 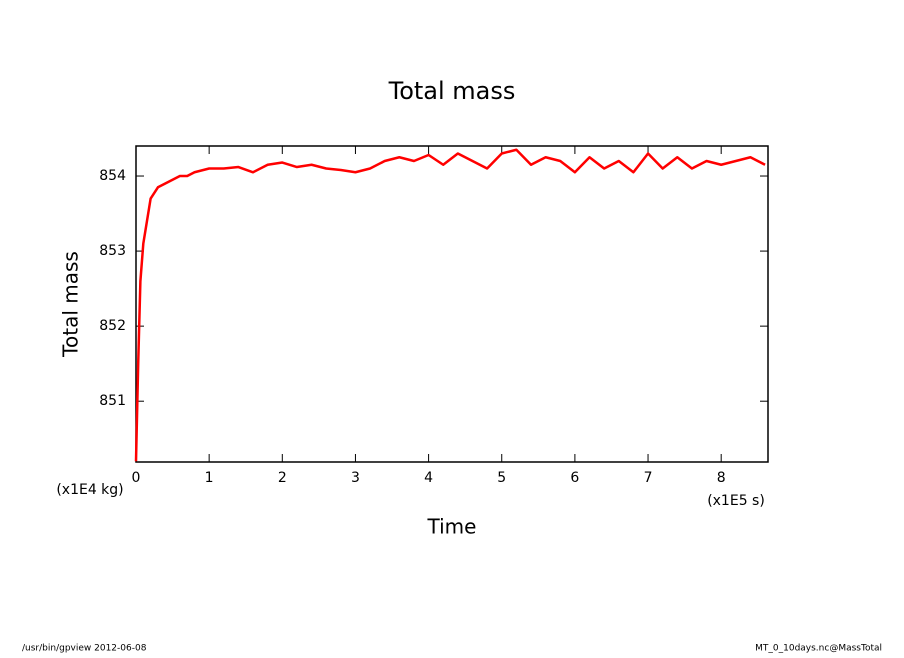 I want to click on x-tick-label: 3, so click(x=355, y=478).